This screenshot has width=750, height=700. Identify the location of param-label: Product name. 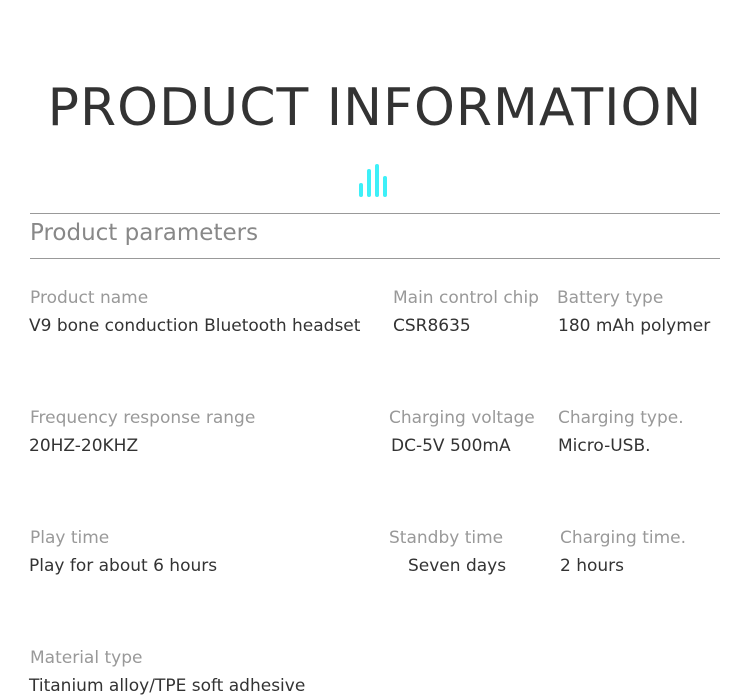
(89, 298).